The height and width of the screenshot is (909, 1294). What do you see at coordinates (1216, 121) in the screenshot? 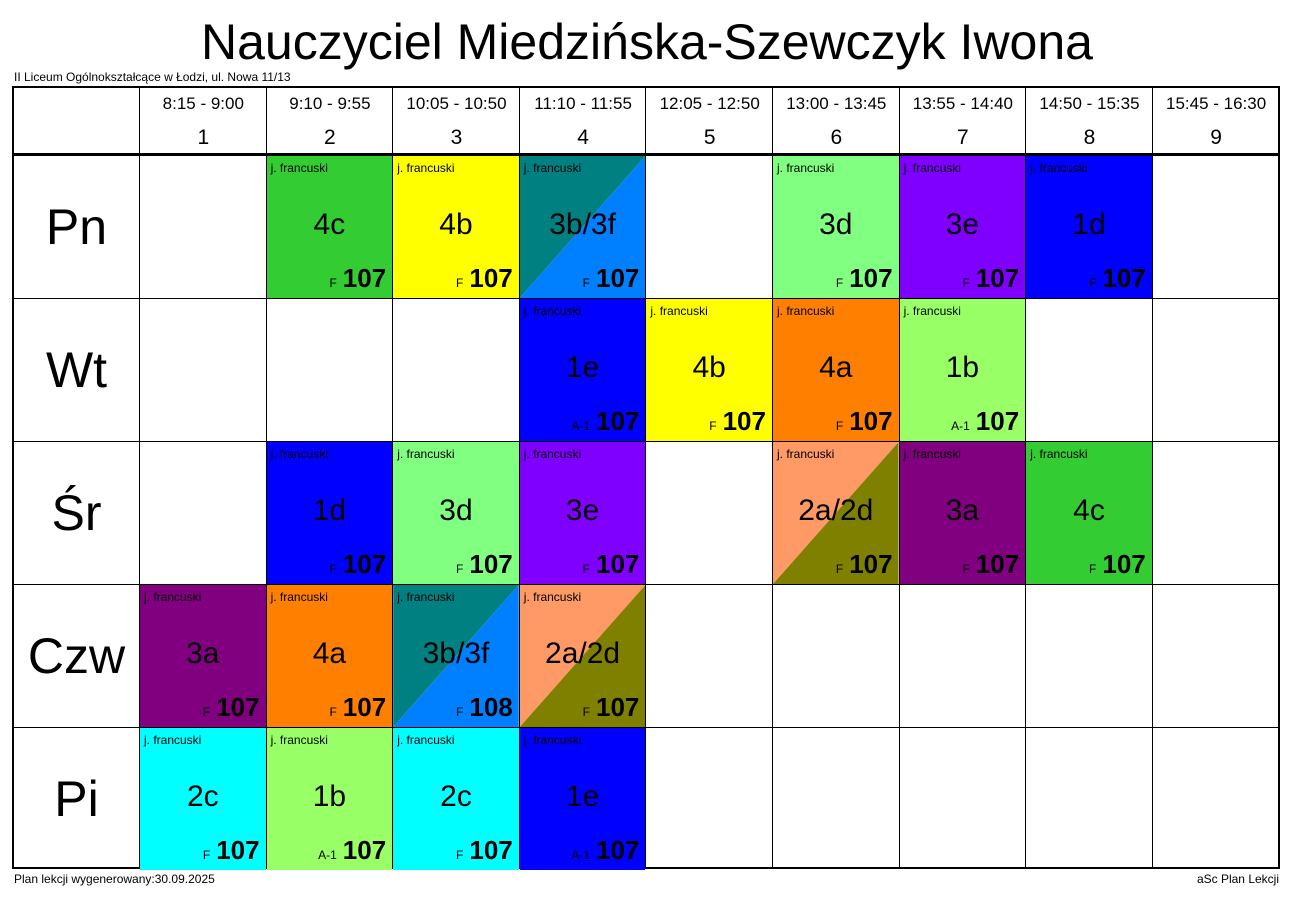
I see `period-header: 15:45 - 16:30 9` at bounding box center [1216, 121].